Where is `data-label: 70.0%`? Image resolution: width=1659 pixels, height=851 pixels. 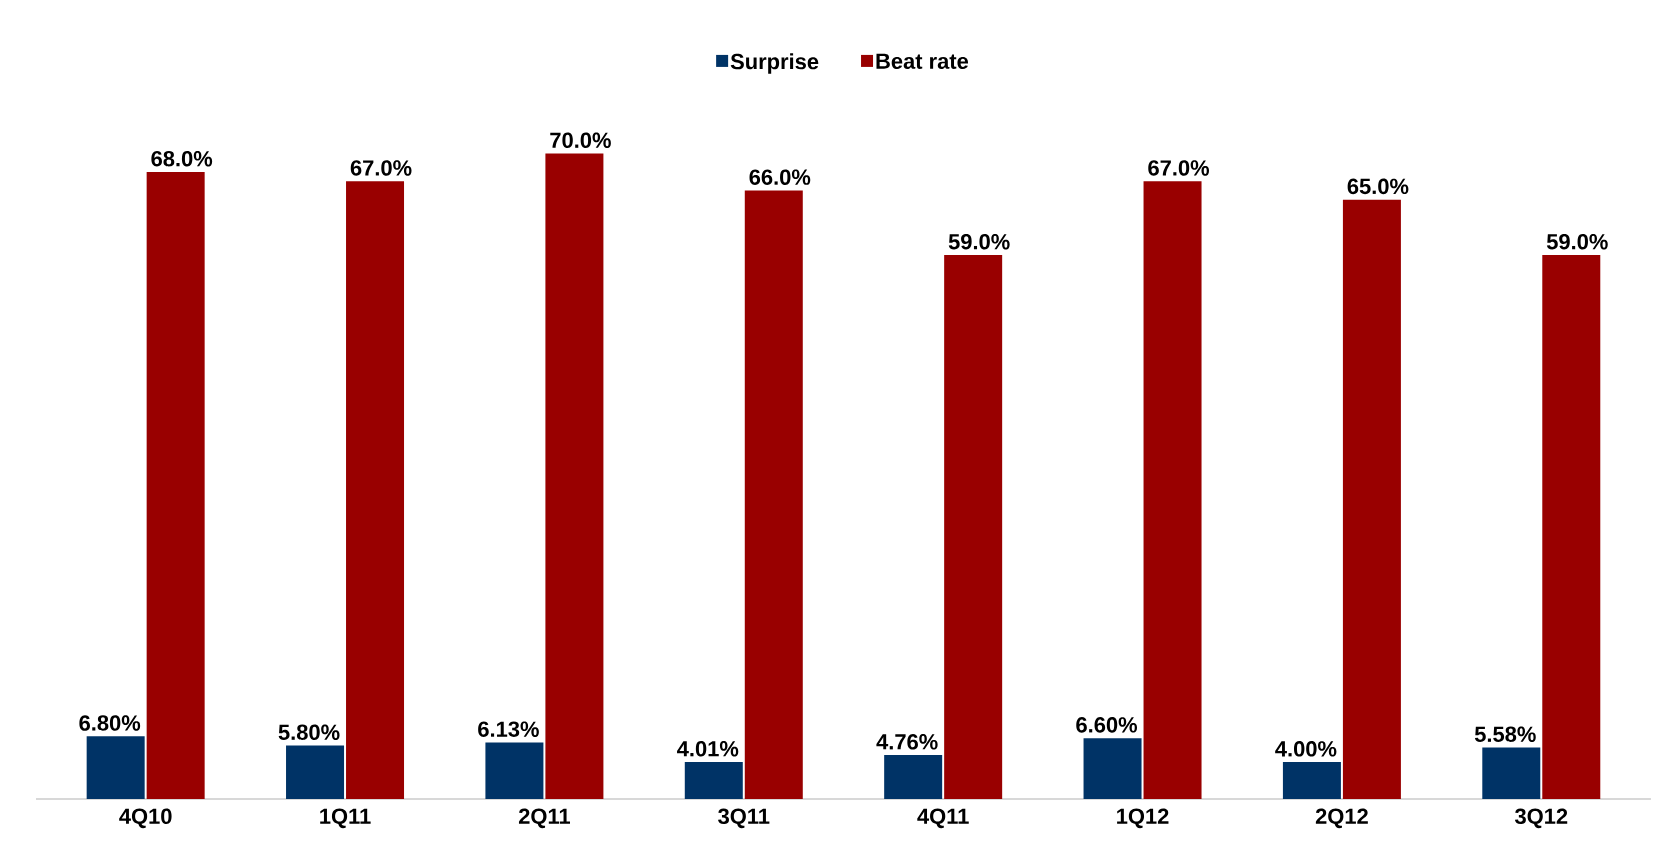
data-label: 70.0% is located at coordinates (580, 140).